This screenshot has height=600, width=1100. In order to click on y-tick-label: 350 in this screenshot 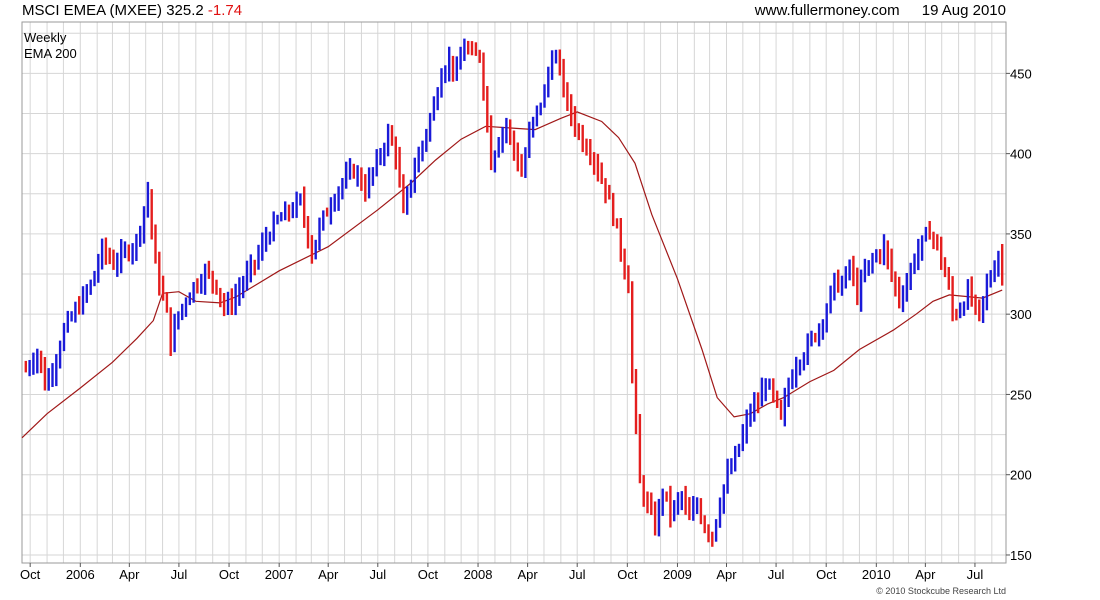, I will do `click(1021, 234)`.